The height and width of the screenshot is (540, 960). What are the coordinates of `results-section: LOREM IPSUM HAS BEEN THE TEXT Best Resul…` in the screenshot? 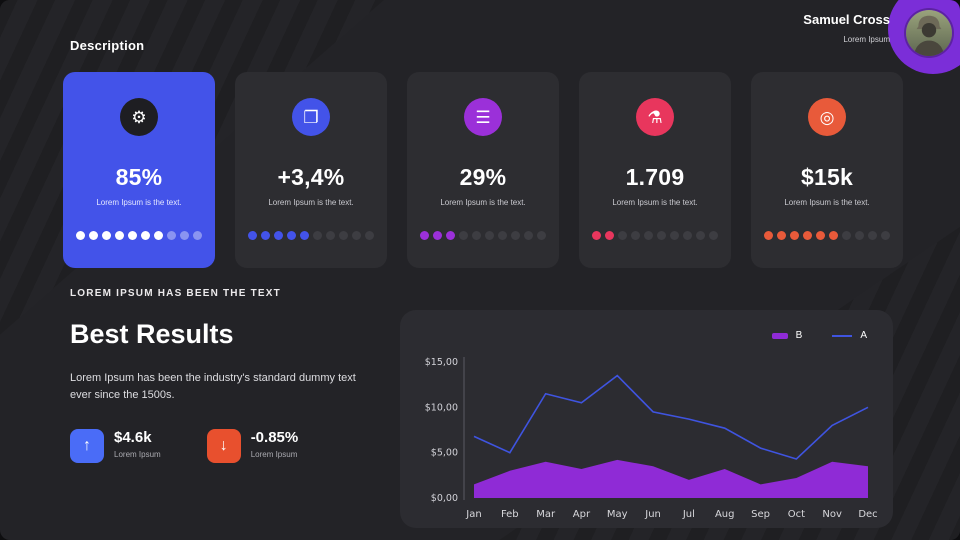 It's located at (235, 375).